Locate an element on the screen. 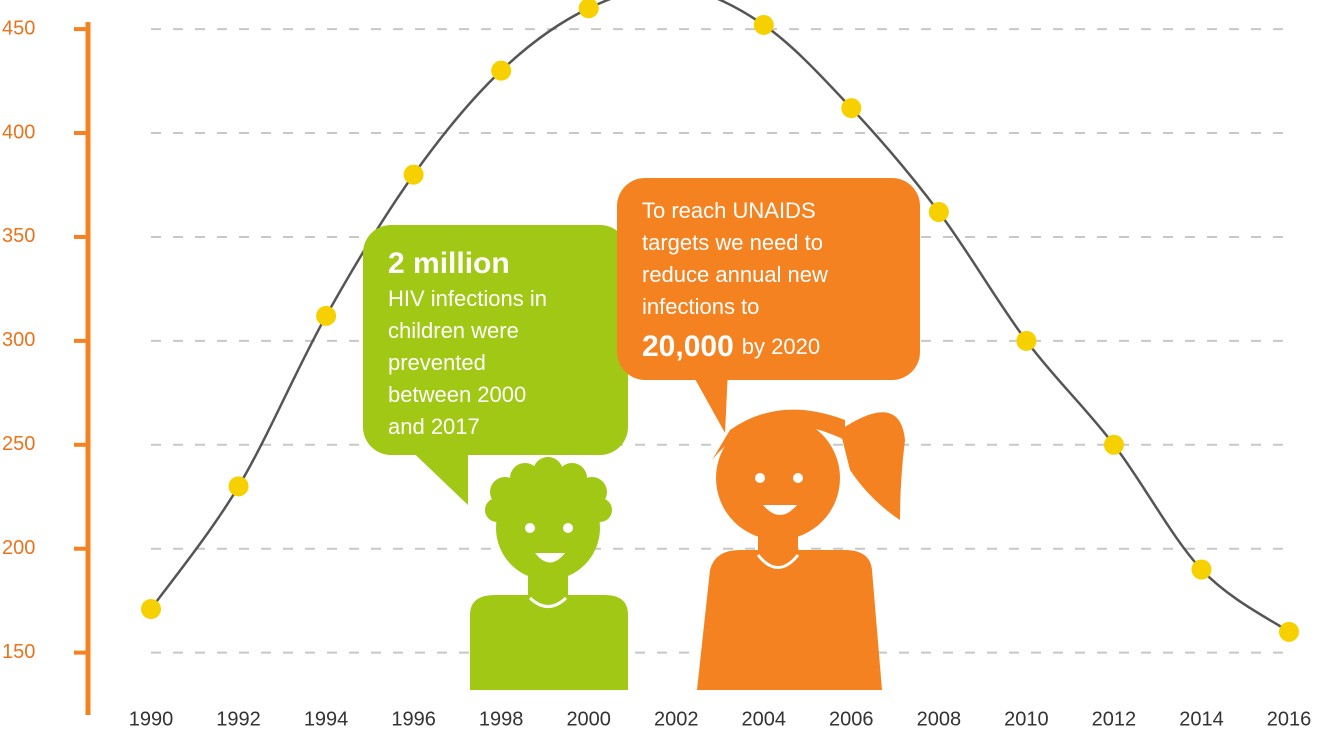 This screenshot has height=737, width=1331. x-tick-label: 2012 is located at coordinates (1114, 719).